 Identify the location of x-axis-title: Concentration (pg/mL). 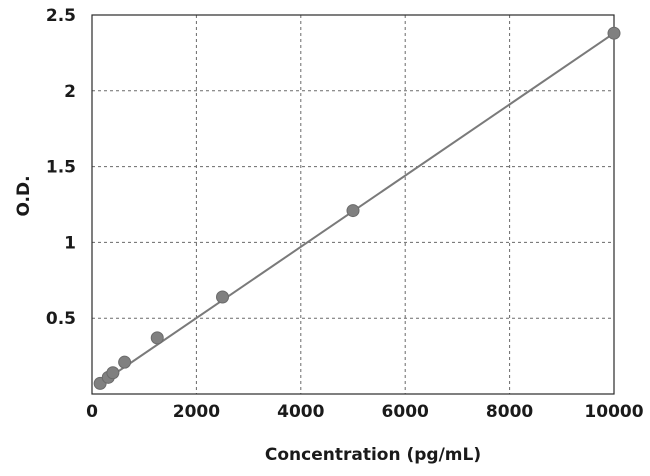
(373, 455).